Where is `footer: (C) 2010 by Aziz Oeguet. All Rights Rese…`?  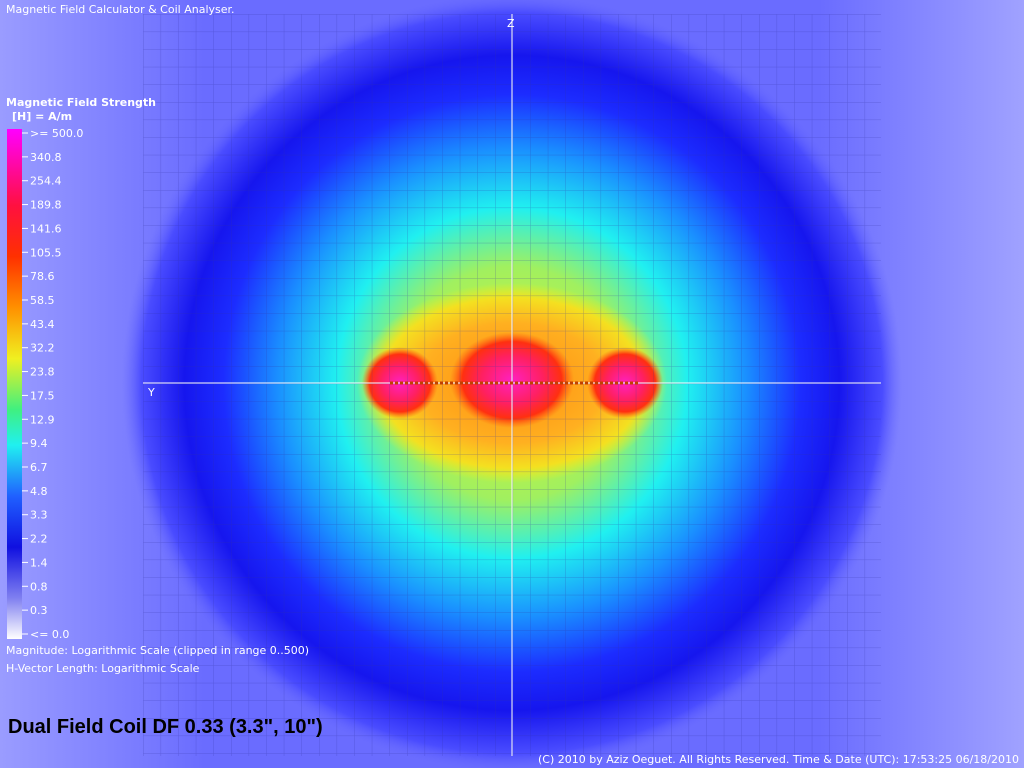
footer: (C) 2010 by Aziz Oeguet. All Rights Rese… is located at coordinates (778, 759).